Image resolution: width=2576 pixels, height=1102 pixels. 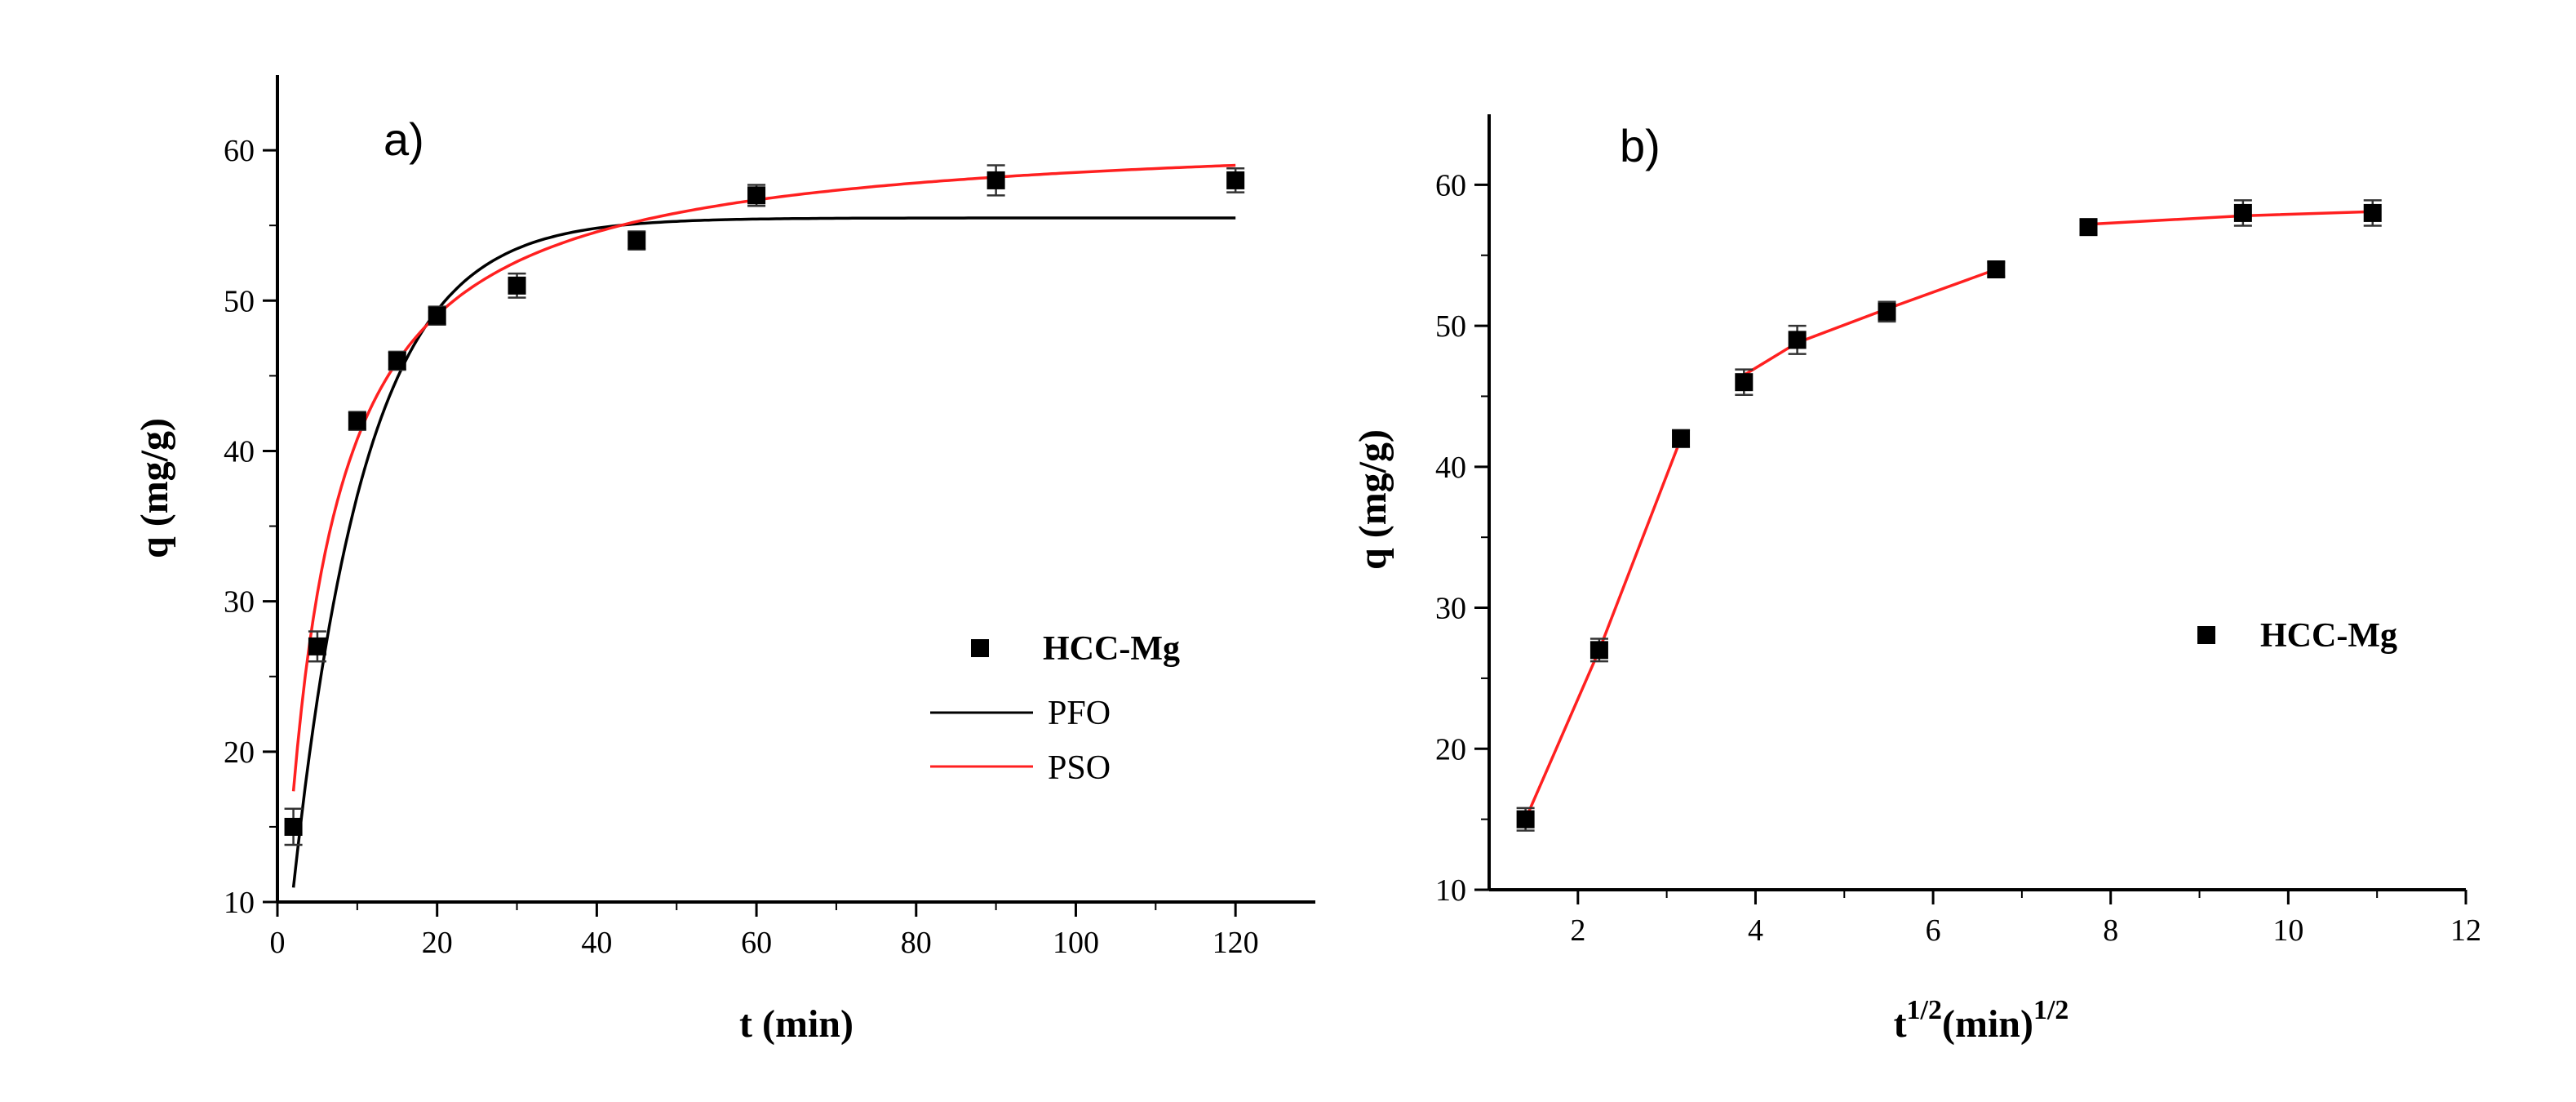 I want to click on panel-b-label: b), so click(x=1640, y=145).